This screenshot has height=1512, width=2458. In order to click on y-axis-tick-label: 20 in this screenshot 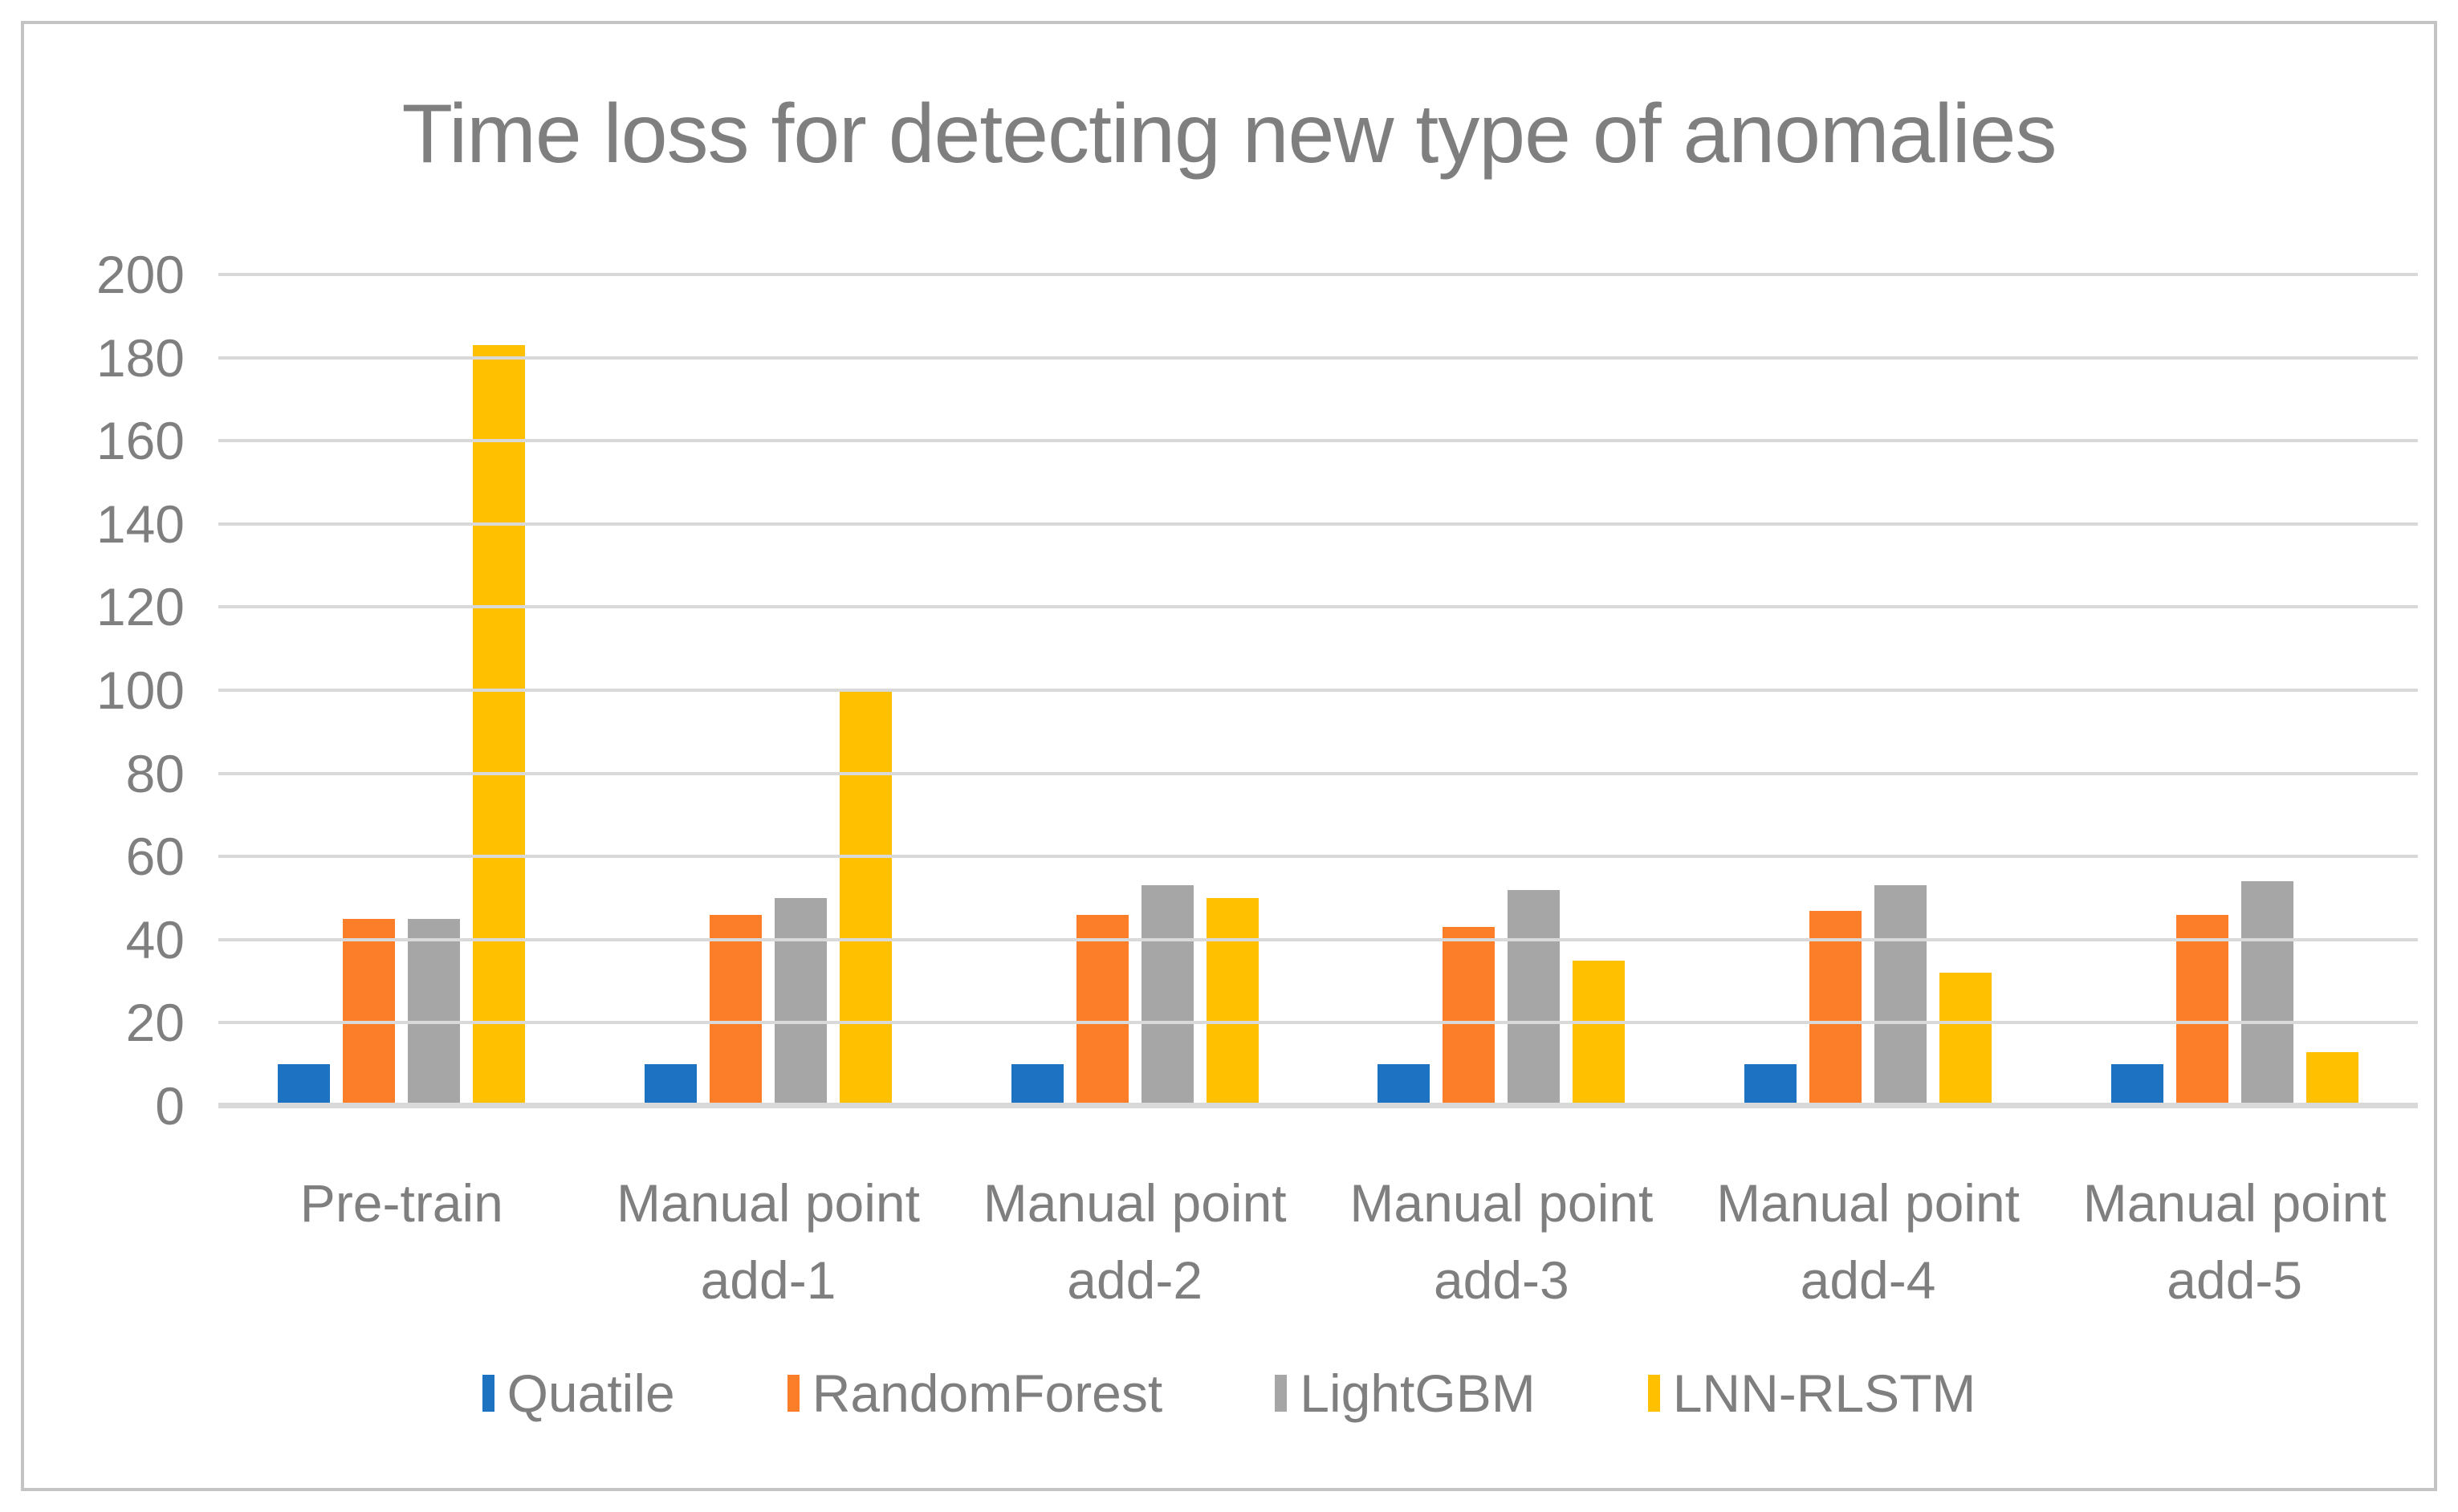, I will do `click(155, 1023)`.